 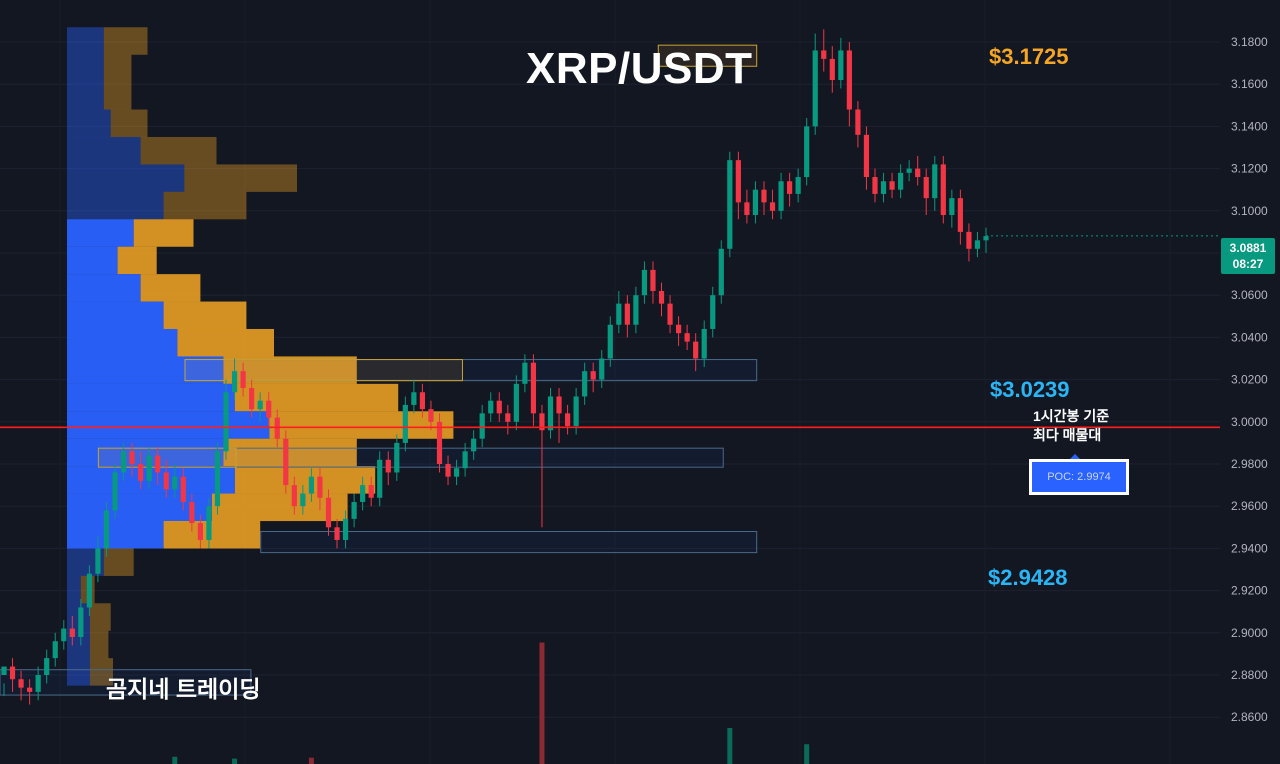 I want to click on y-tick-label: 2.8600, so click(x=1249, y=717).